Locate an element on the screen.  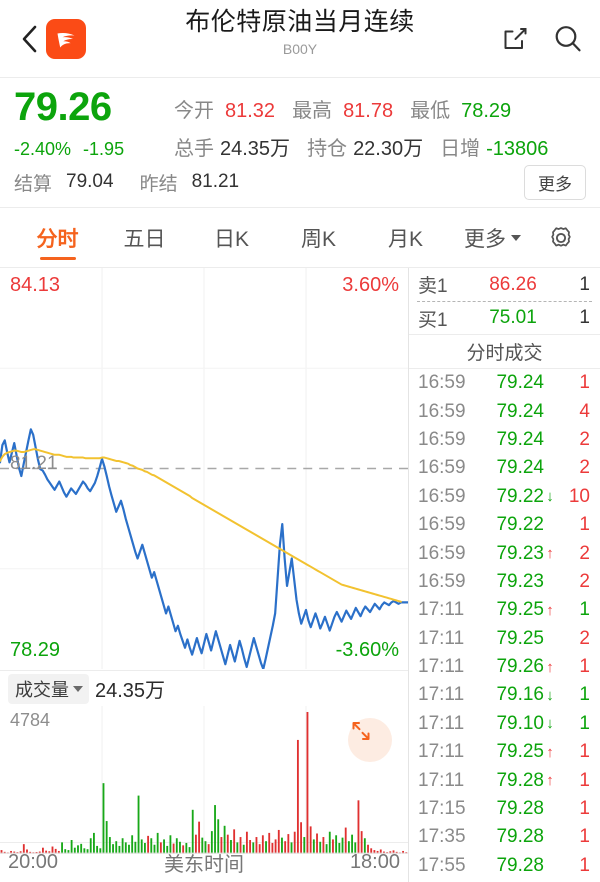
tick-row: 16:59 79.24 4 is located at coordinates (504, 411).